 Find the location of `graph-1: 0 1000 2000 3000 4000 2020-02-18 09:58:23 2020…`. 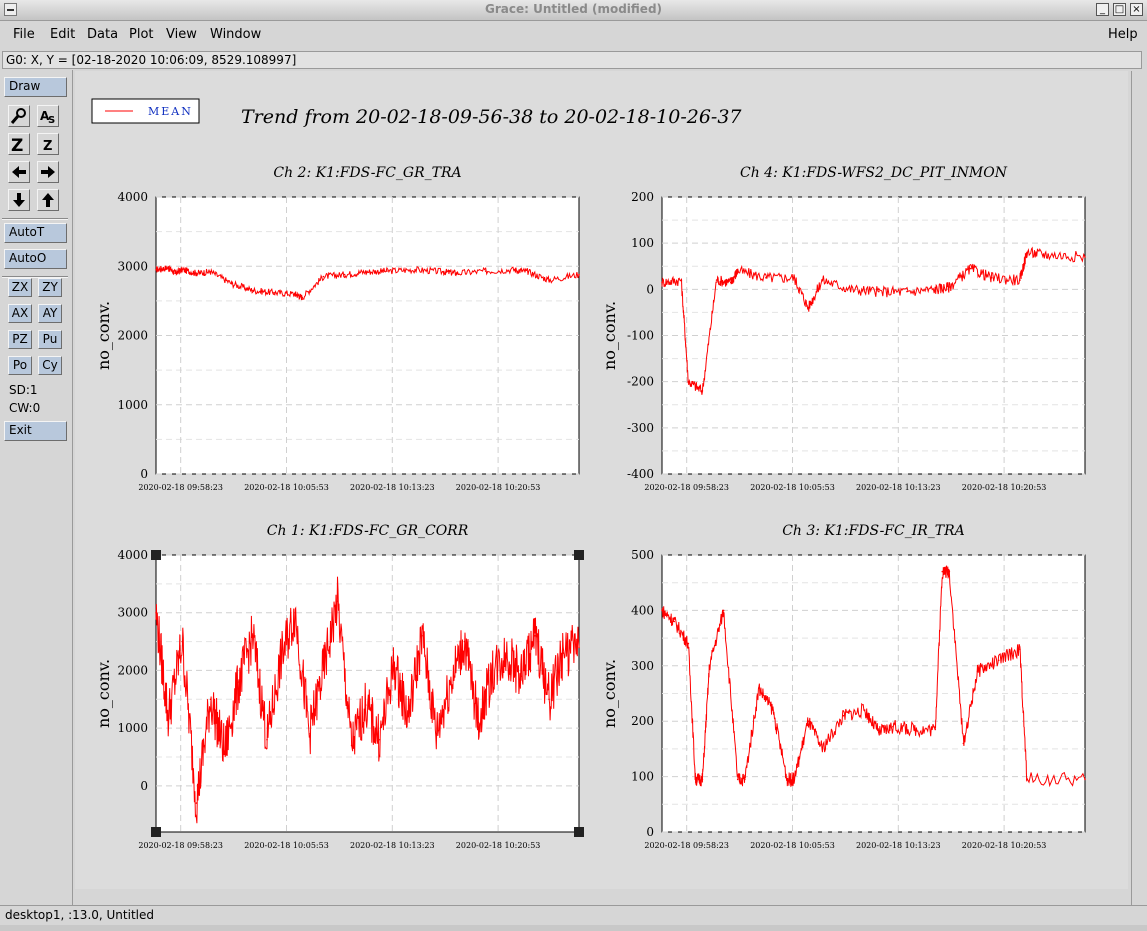

graph-1: 0 1000 2000 3000 4000 2020-02-18 09:58:23 2020… is located at coordinates (337, 328).